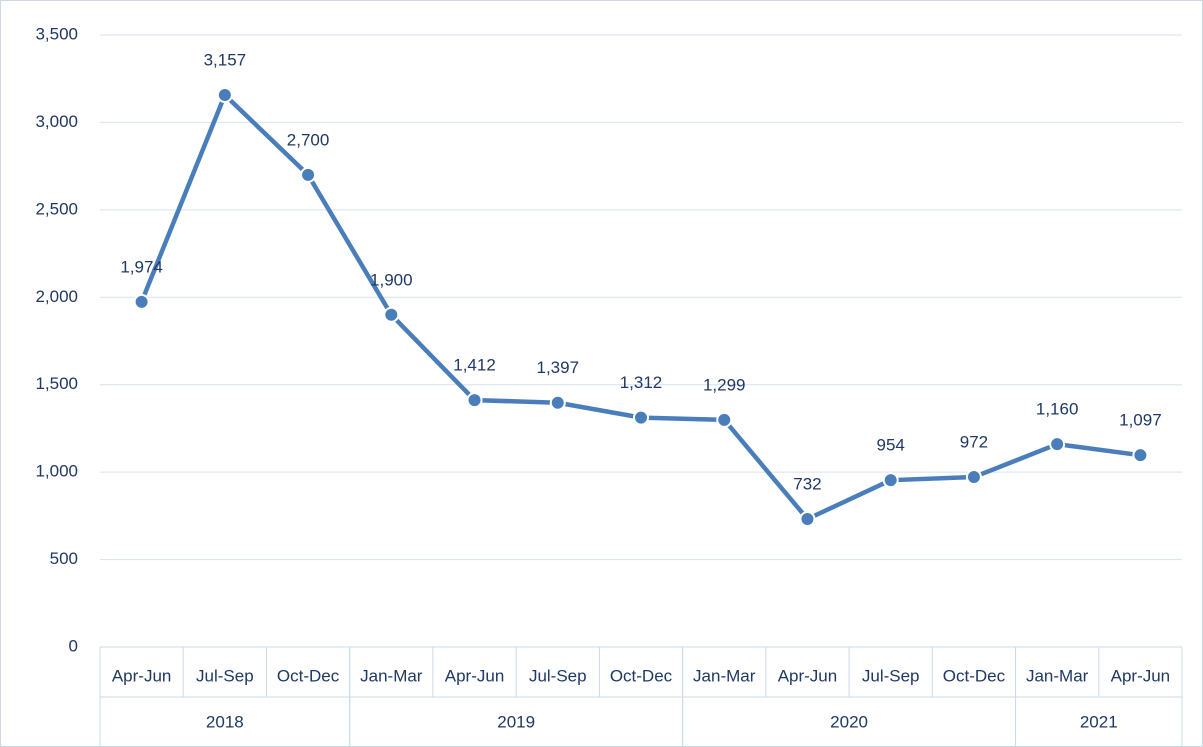 The width and height of the screenshot is (1203, 747). Describe the element at coordinates (141, 266) in the screenshot. I see `data-label: 1,974` at that location.